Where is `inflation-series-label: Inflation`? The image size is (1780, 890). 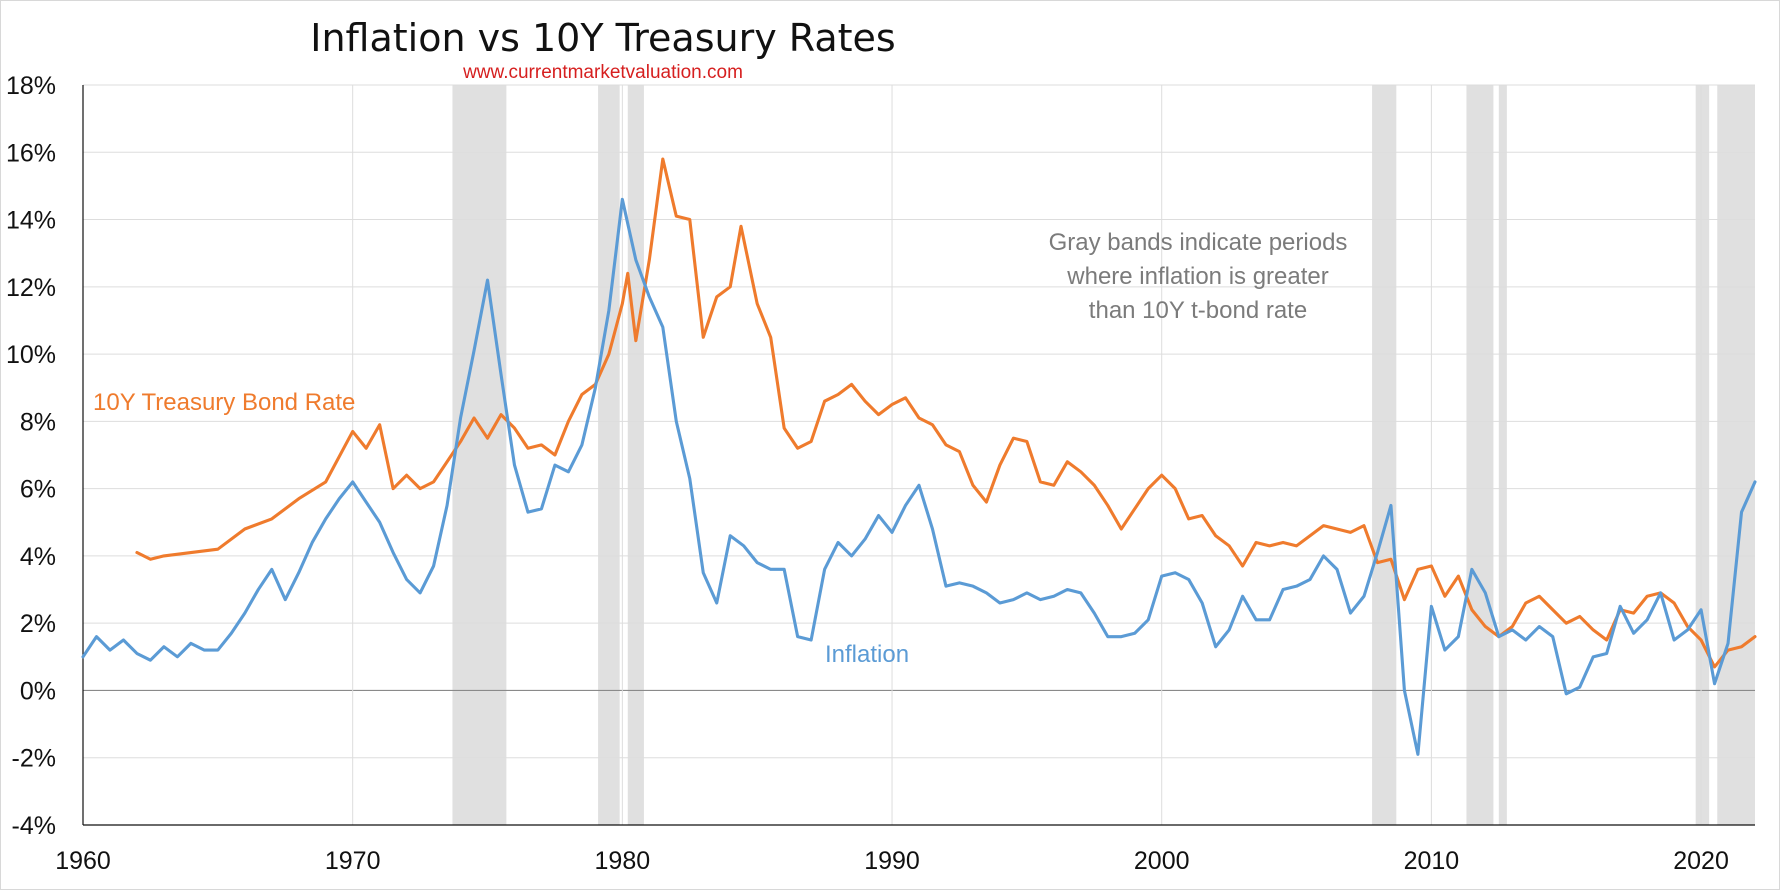
inflation-series-label: Inflation is located at coordinates (867, 654).